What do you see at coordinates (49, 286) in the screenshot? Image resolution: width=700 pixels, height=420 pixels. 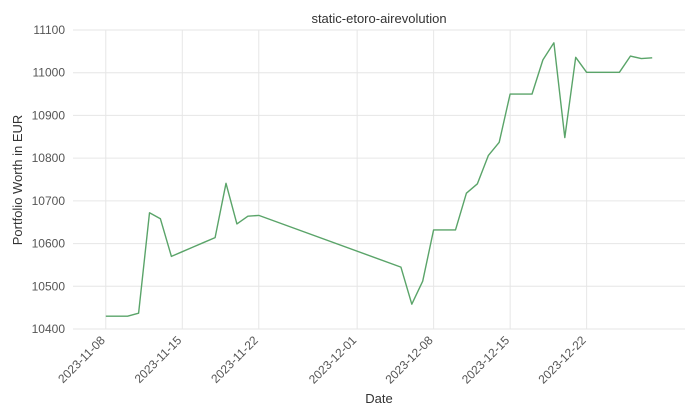 I see `y-tick-label: 10500` at bounding box center [49, 286].